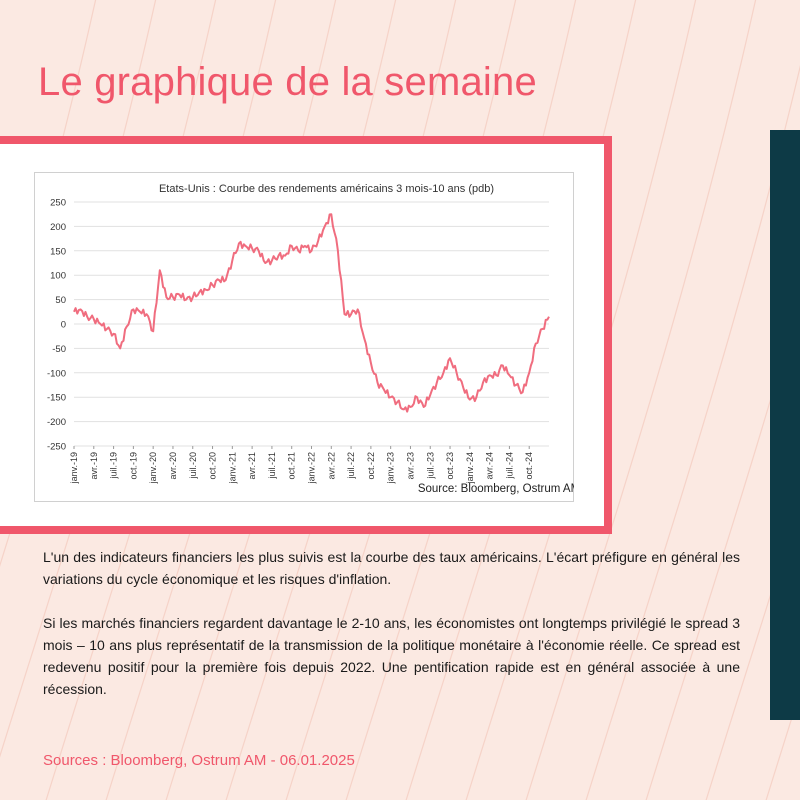 Image resolution: width=800 pixels, height=800 pixels. I want to click on x-tick-label: juil.-20, so click(193, 466).